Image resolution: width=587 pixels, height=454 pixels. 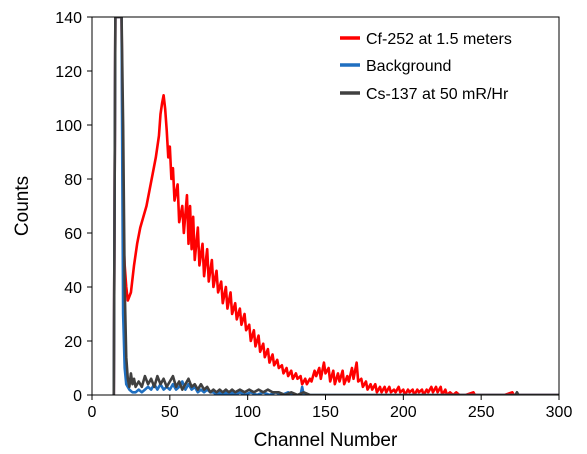 I want to click on x-tick-label-4: 200, so click(x=403, y=412).